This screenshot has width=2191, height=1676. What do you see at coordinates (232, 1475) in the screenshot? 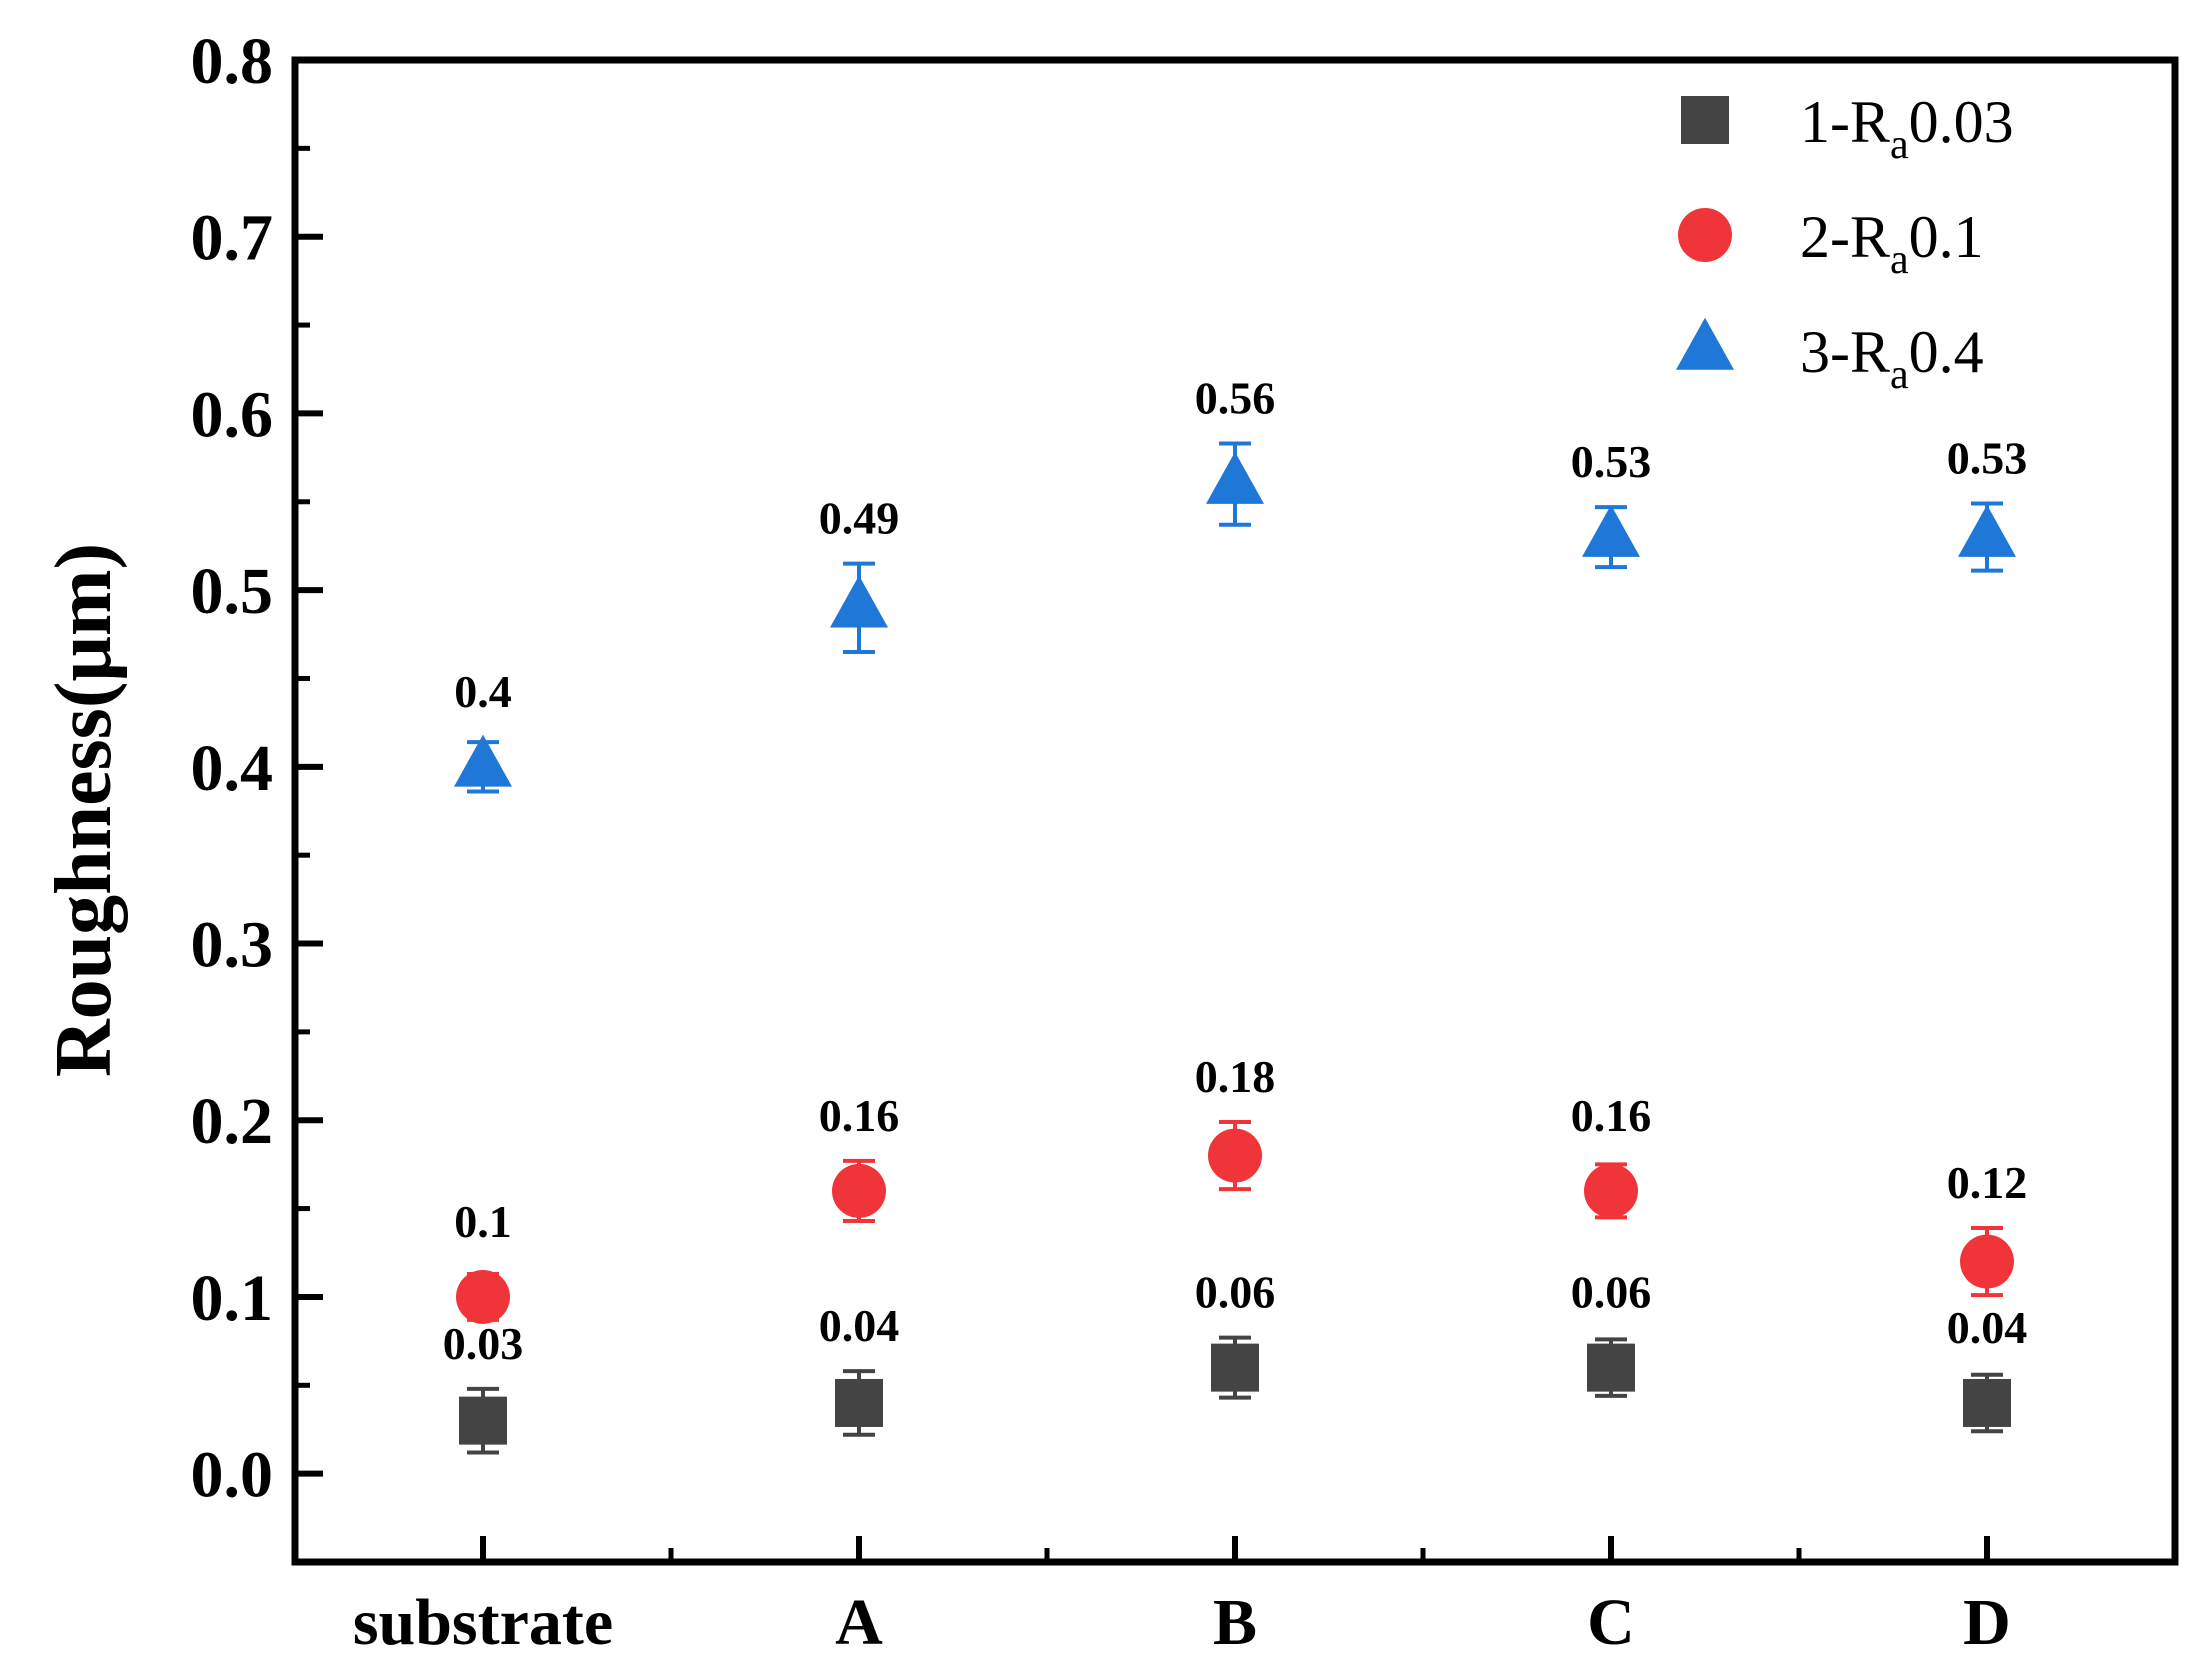
I see `y-tick-label: 0.0` at bounding box center [232, 1475].